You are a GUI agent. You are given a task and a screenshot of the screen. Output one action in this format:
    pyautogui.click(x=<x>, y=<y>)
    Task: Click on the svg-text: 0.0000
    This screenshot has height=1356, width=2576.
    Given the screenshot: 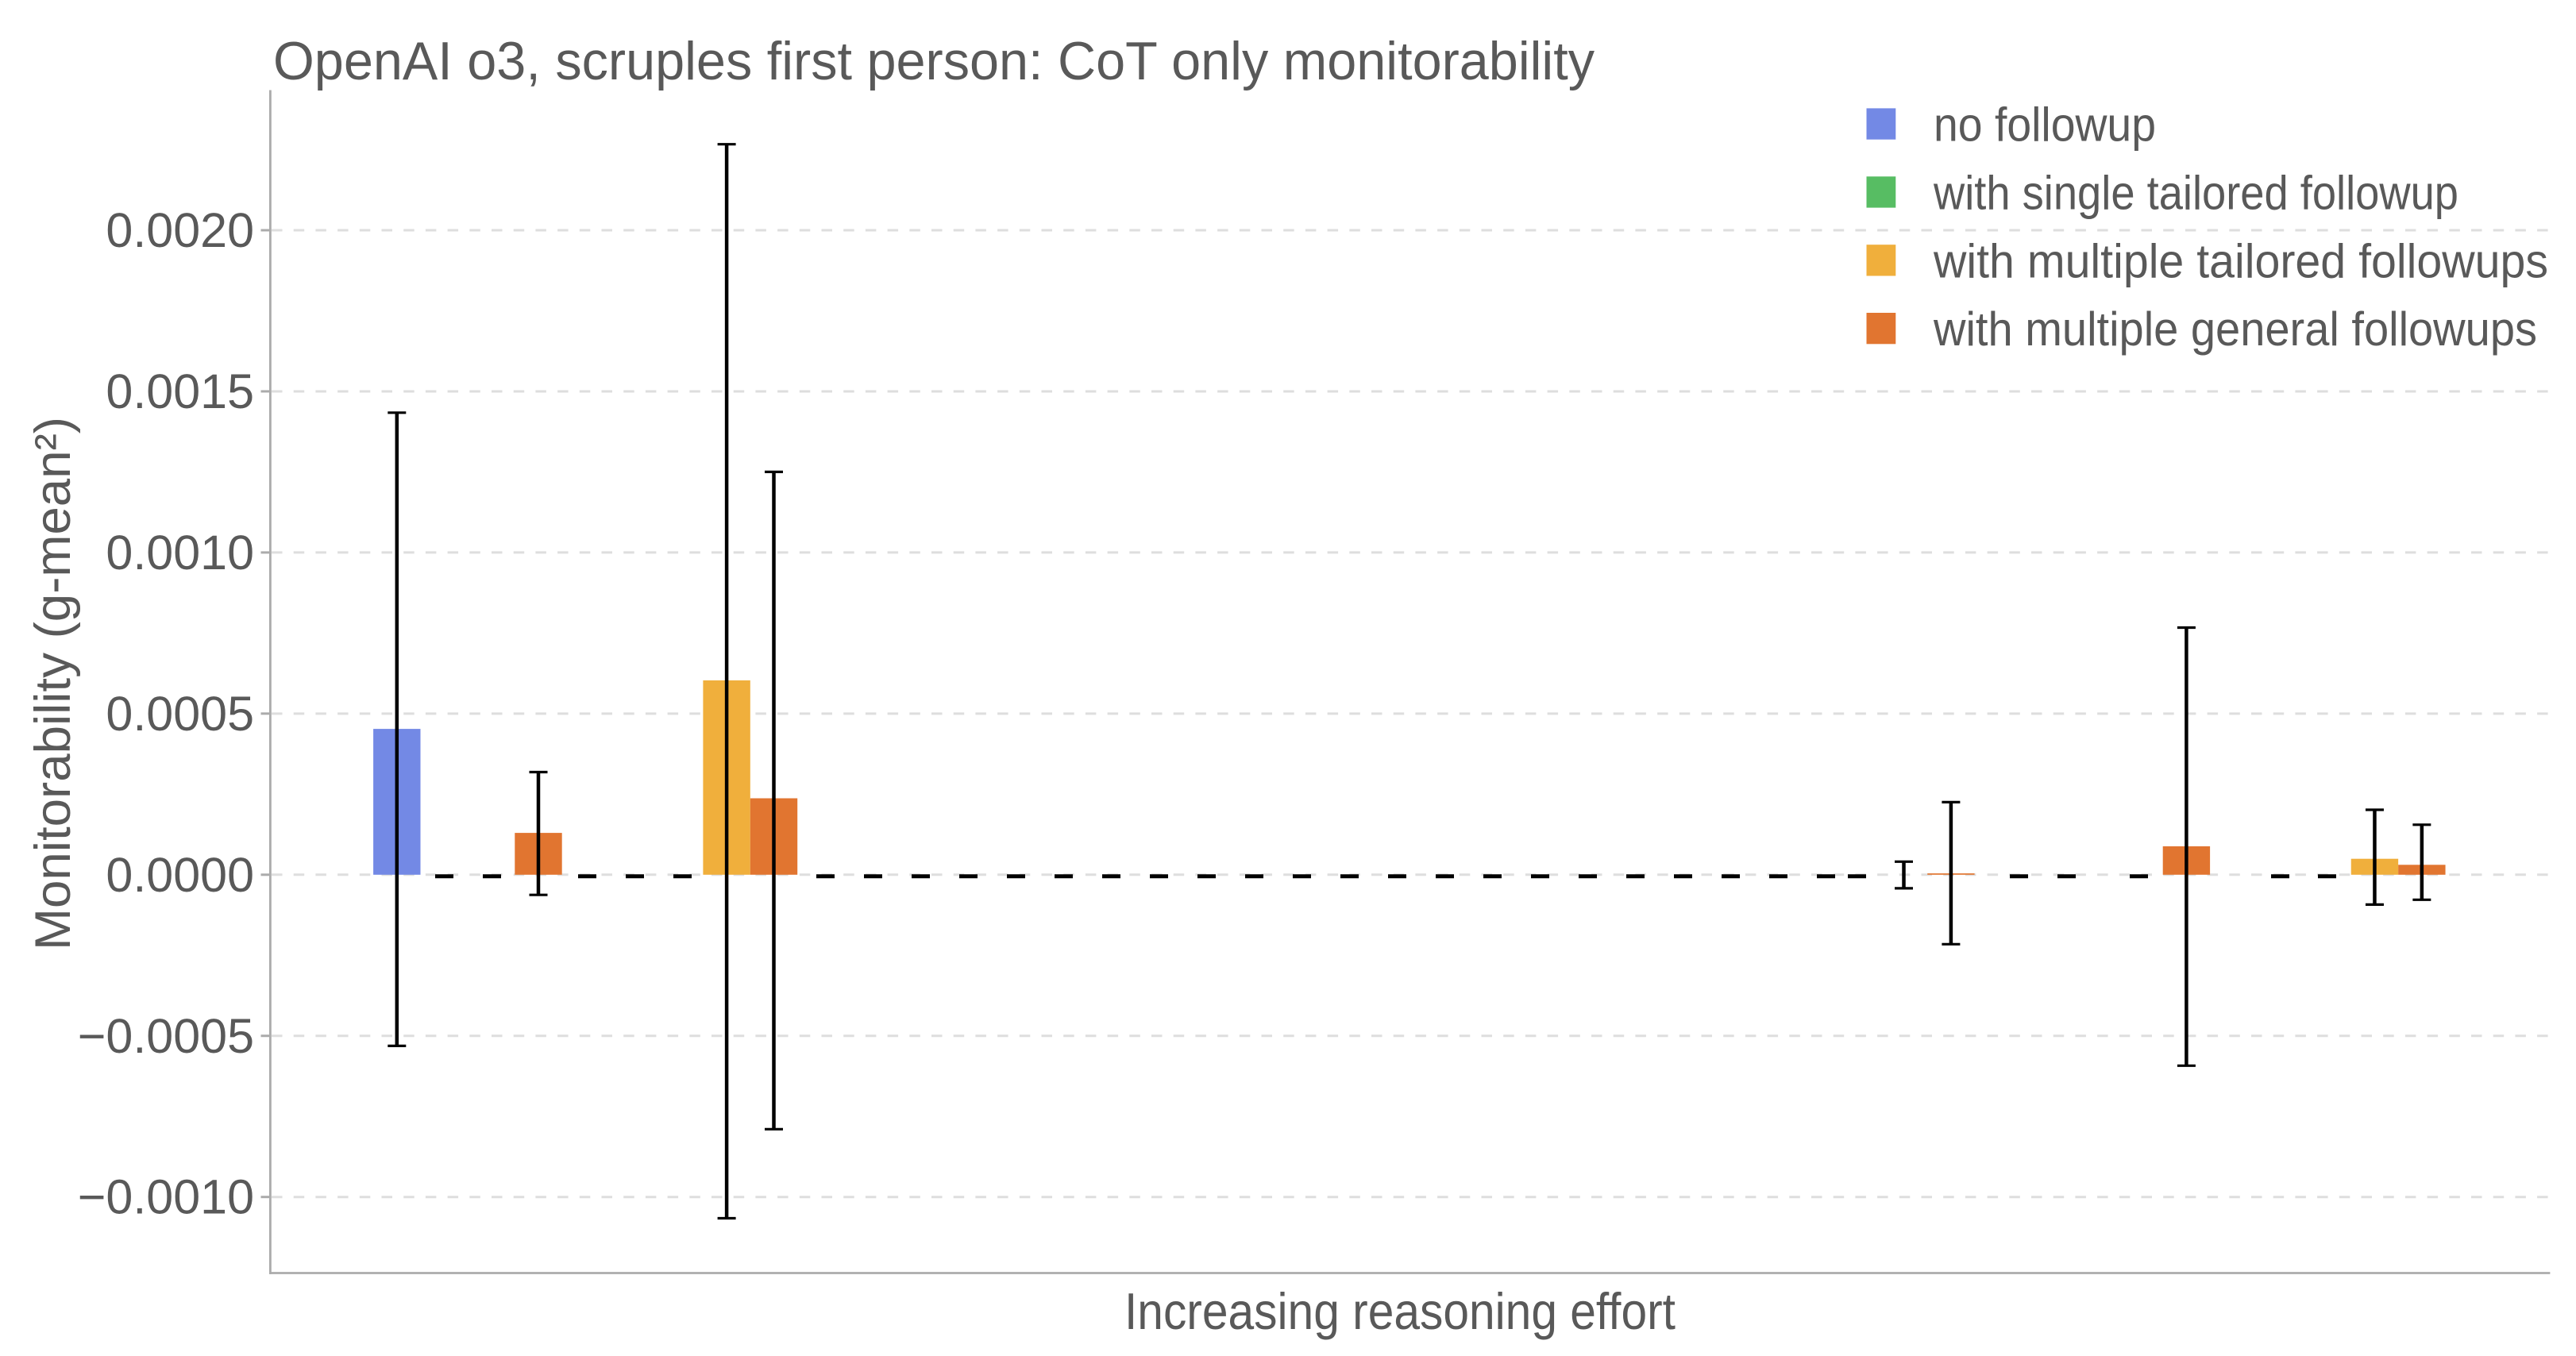 What is the action you would take?
    pyautogui.click(x=180, y=875)
    